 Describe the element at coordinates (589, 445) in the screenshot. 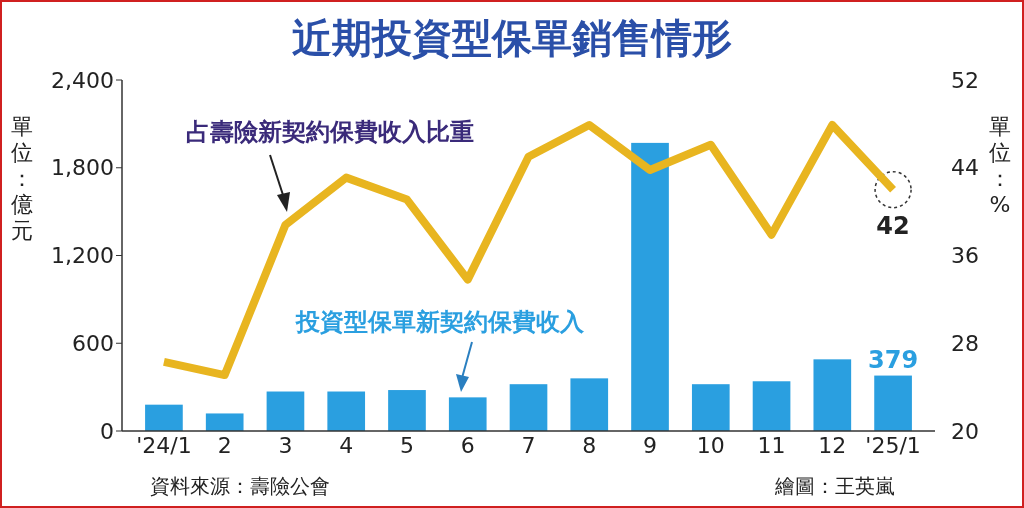

I see `x-tick-label: 8` at that location.